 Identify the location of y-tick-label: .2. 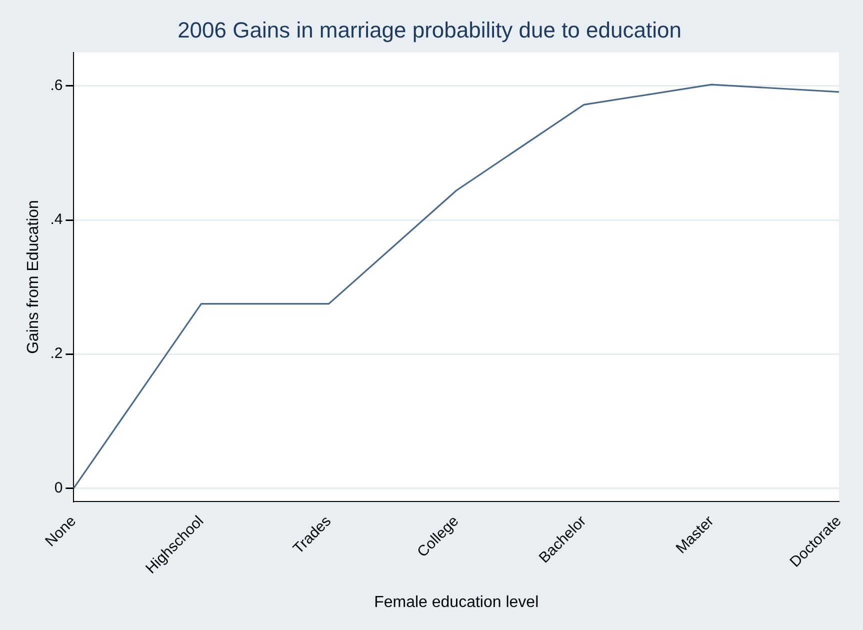
(56, 353).